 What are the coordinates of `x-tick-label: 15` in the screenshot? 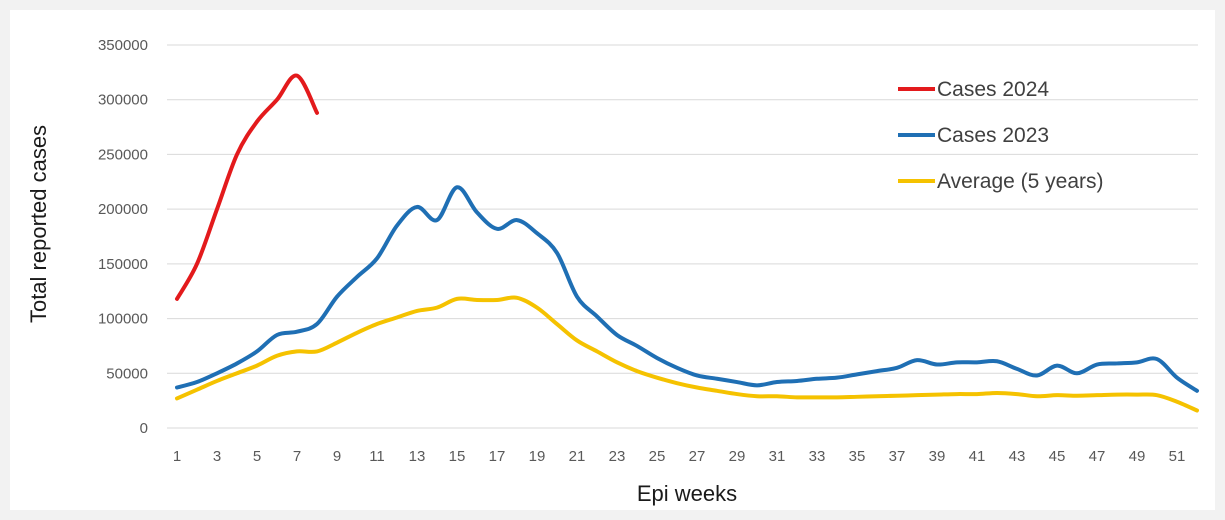 It's located at (457, 456).